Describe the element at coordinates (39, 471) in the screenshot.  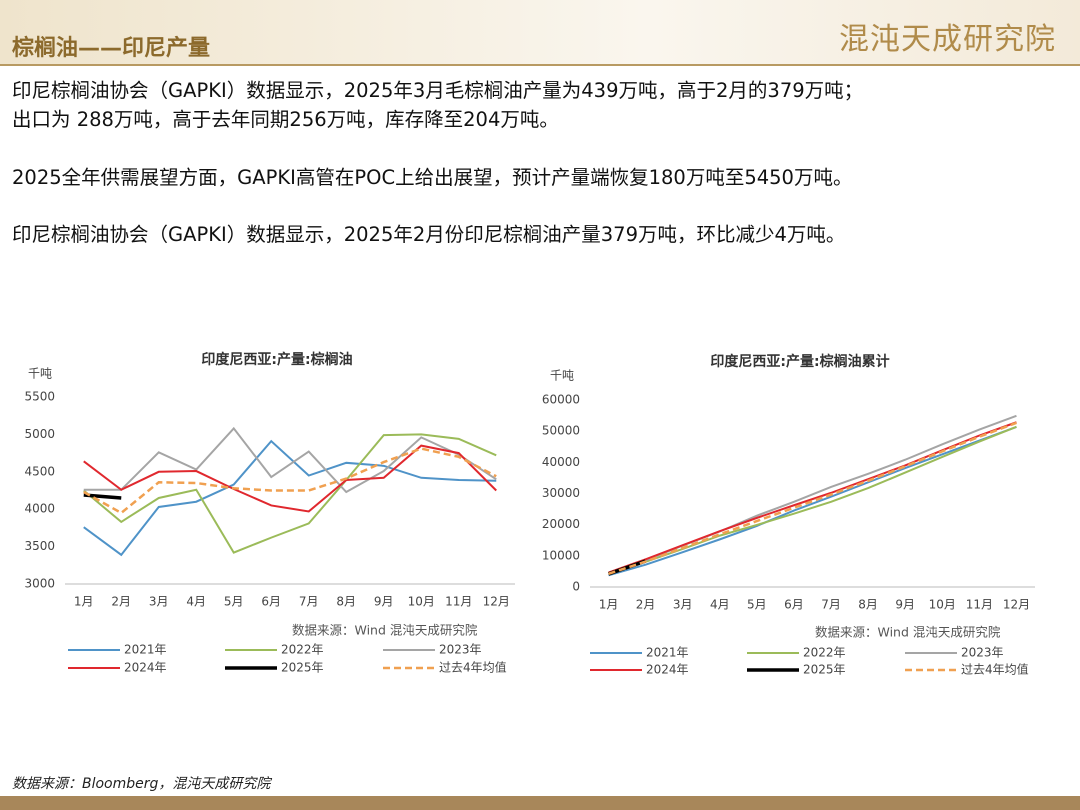
I see `y-tick-label: 4500` at that location.